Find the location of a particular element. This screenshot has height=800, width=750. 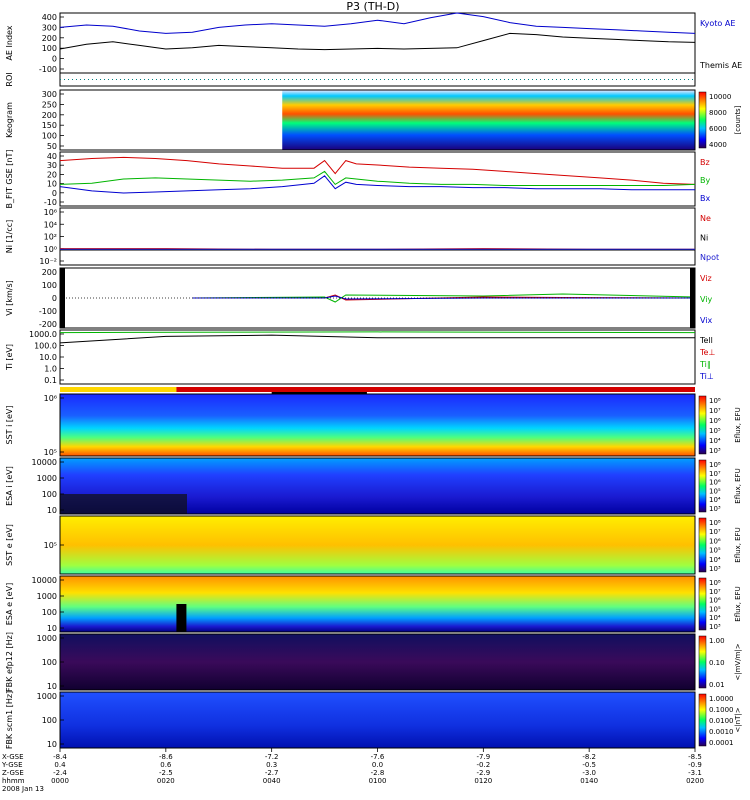

time-axis-value: 0140 is located at coordinates (589, 781).